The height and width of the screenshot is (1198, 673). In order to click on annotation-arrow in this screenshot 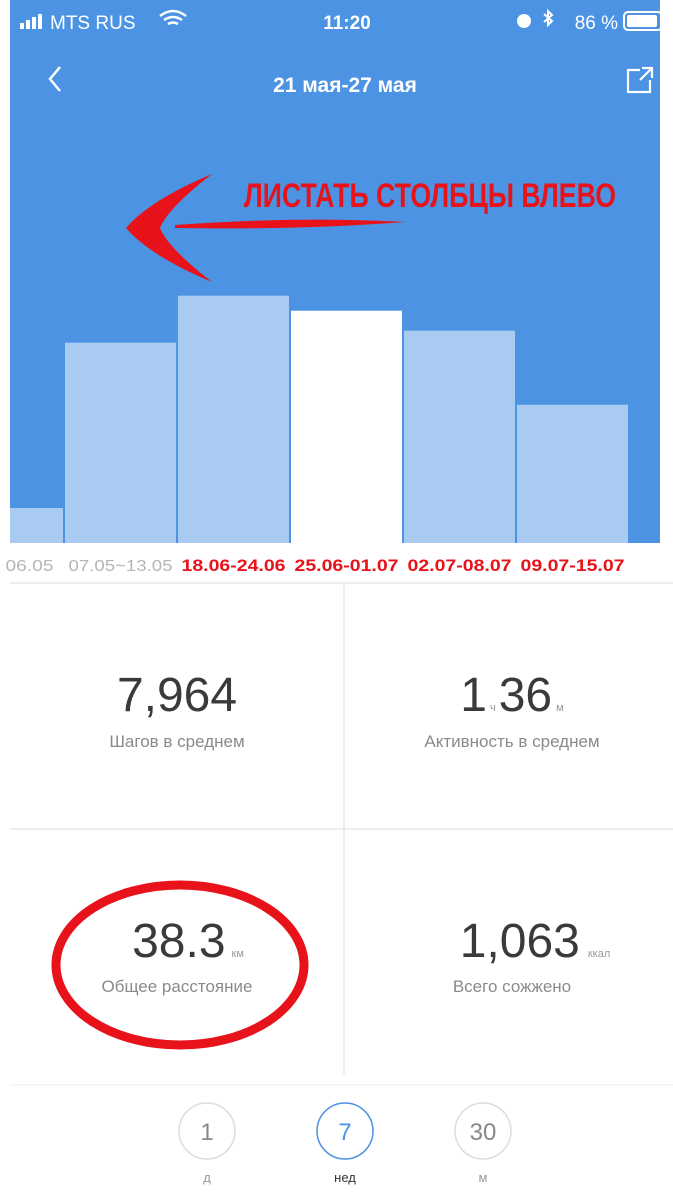, I will do `click(169, 228)`.